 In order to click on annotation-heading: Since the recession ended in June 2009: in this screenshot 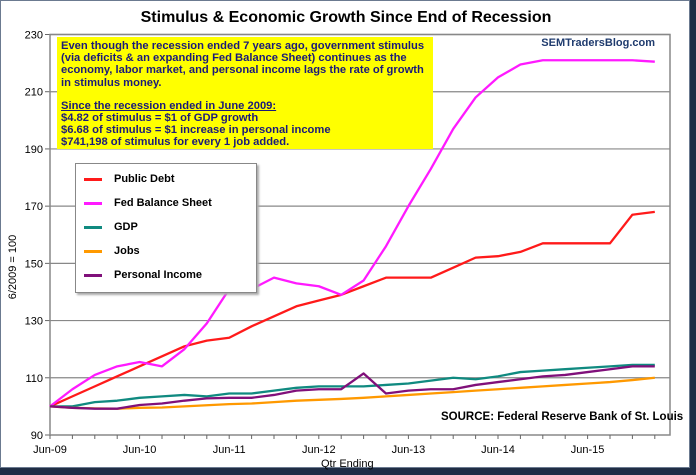, I will do `click(169, 105)`.